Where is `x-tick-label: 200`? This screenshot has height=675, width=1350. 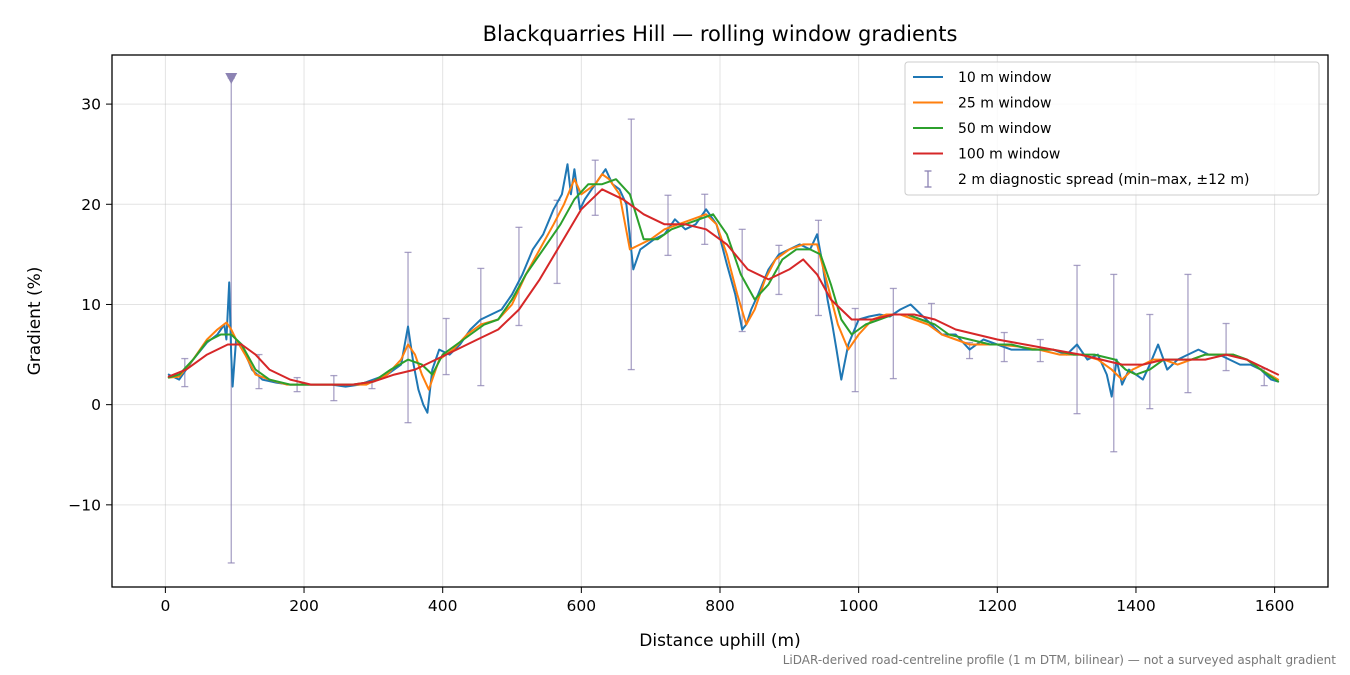 x-tick-label: 200 is located at coordinates (304, 606).